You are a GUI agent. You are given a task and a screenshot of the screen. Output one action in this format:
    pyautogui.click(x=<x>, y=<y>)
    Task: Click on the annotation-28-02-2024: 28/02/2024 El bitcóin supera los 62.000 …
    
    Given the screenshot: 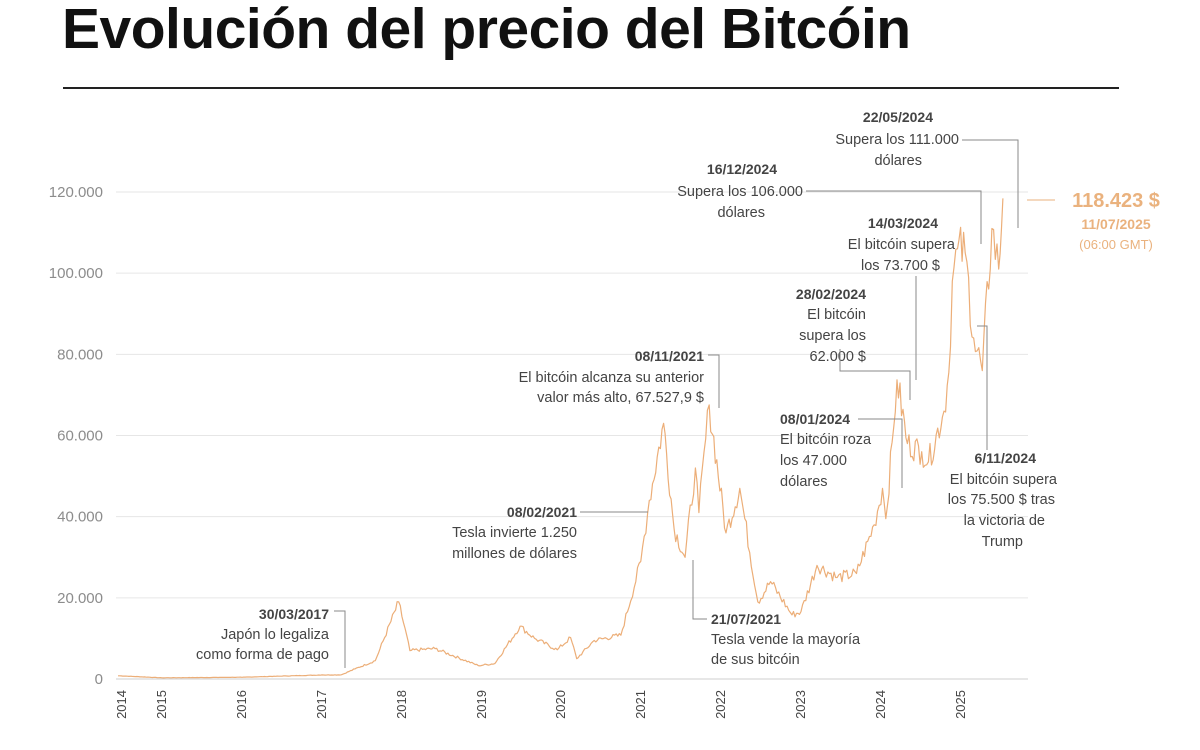 What is the action you would take?
    pyautogui.click(x=853, y=343)
    